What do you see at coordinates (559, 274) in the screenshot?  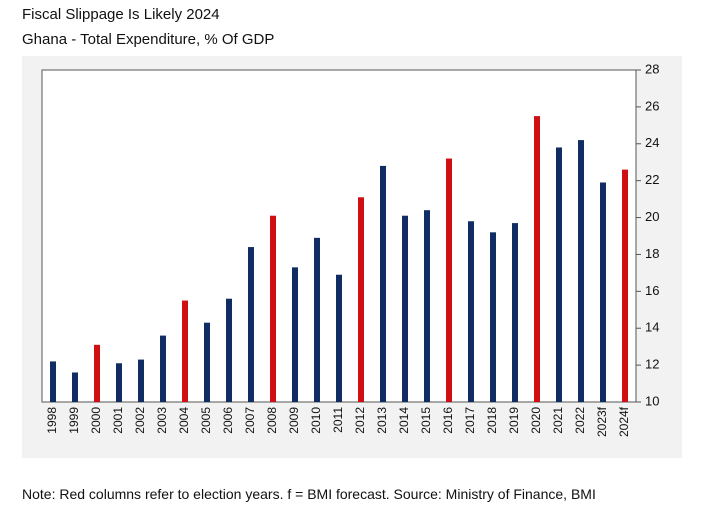 I see `bar-2021` at bounding box center [559, 274].